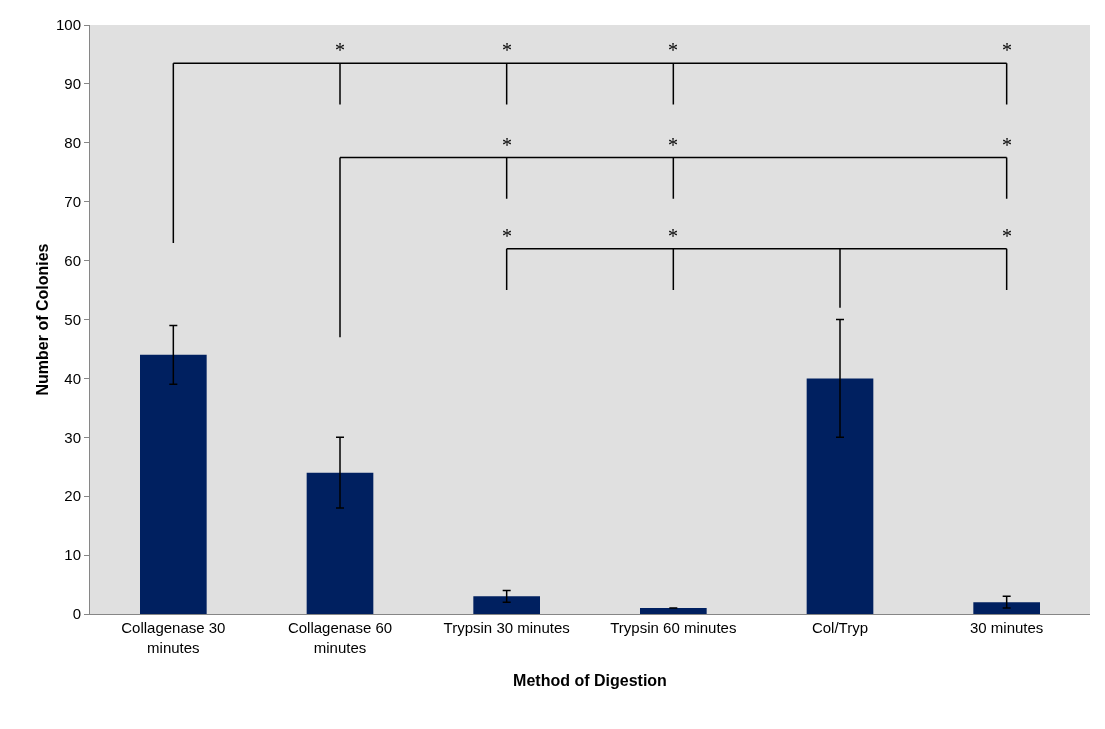  What do you see at coordinates (42, 319) in the screenshot?
I see `y-axis-title: Number of Colonies` at bounding box center [42, 319].